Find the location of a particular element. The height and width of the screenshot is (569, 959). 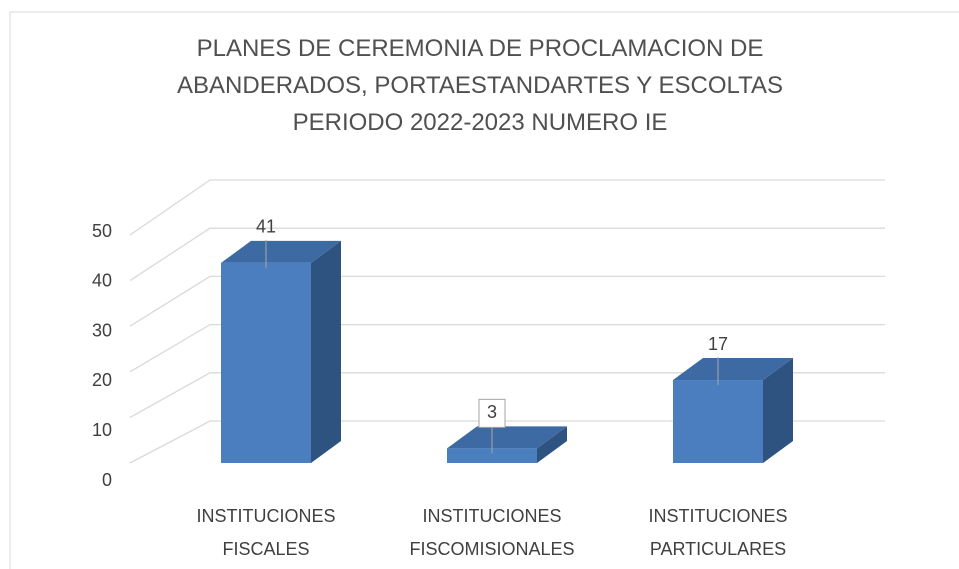

y-tick-label: 40 is located at coordinates (102, 281).